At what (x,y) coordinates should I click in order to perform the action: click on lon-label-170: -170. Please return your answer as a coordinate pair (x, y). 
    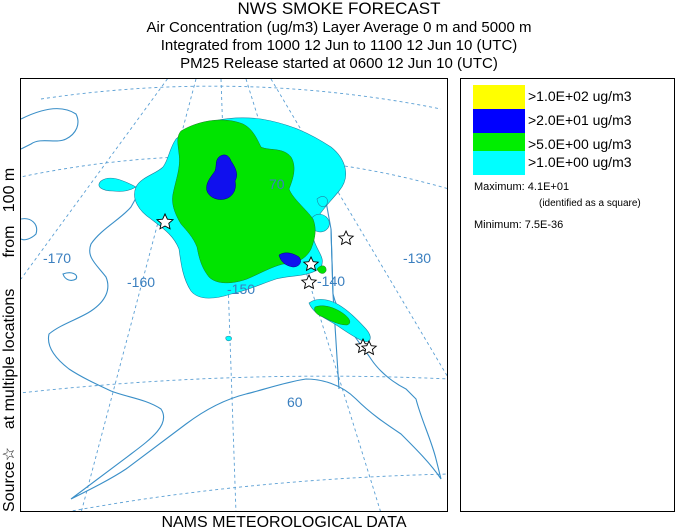
    Looking at the image, I should click on (57, 258).